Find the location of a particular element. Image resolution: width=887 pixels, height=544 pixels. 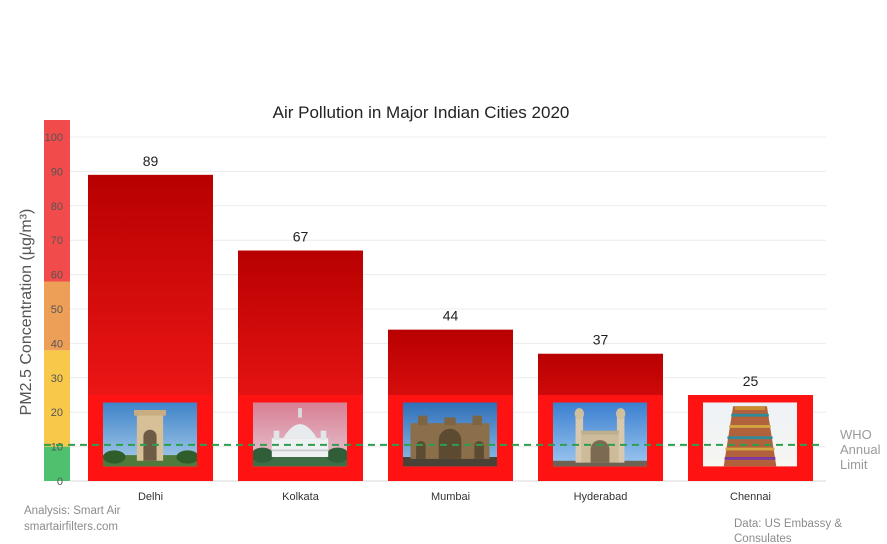

y-tick-label: 60 is located at coordinates (57, 276).